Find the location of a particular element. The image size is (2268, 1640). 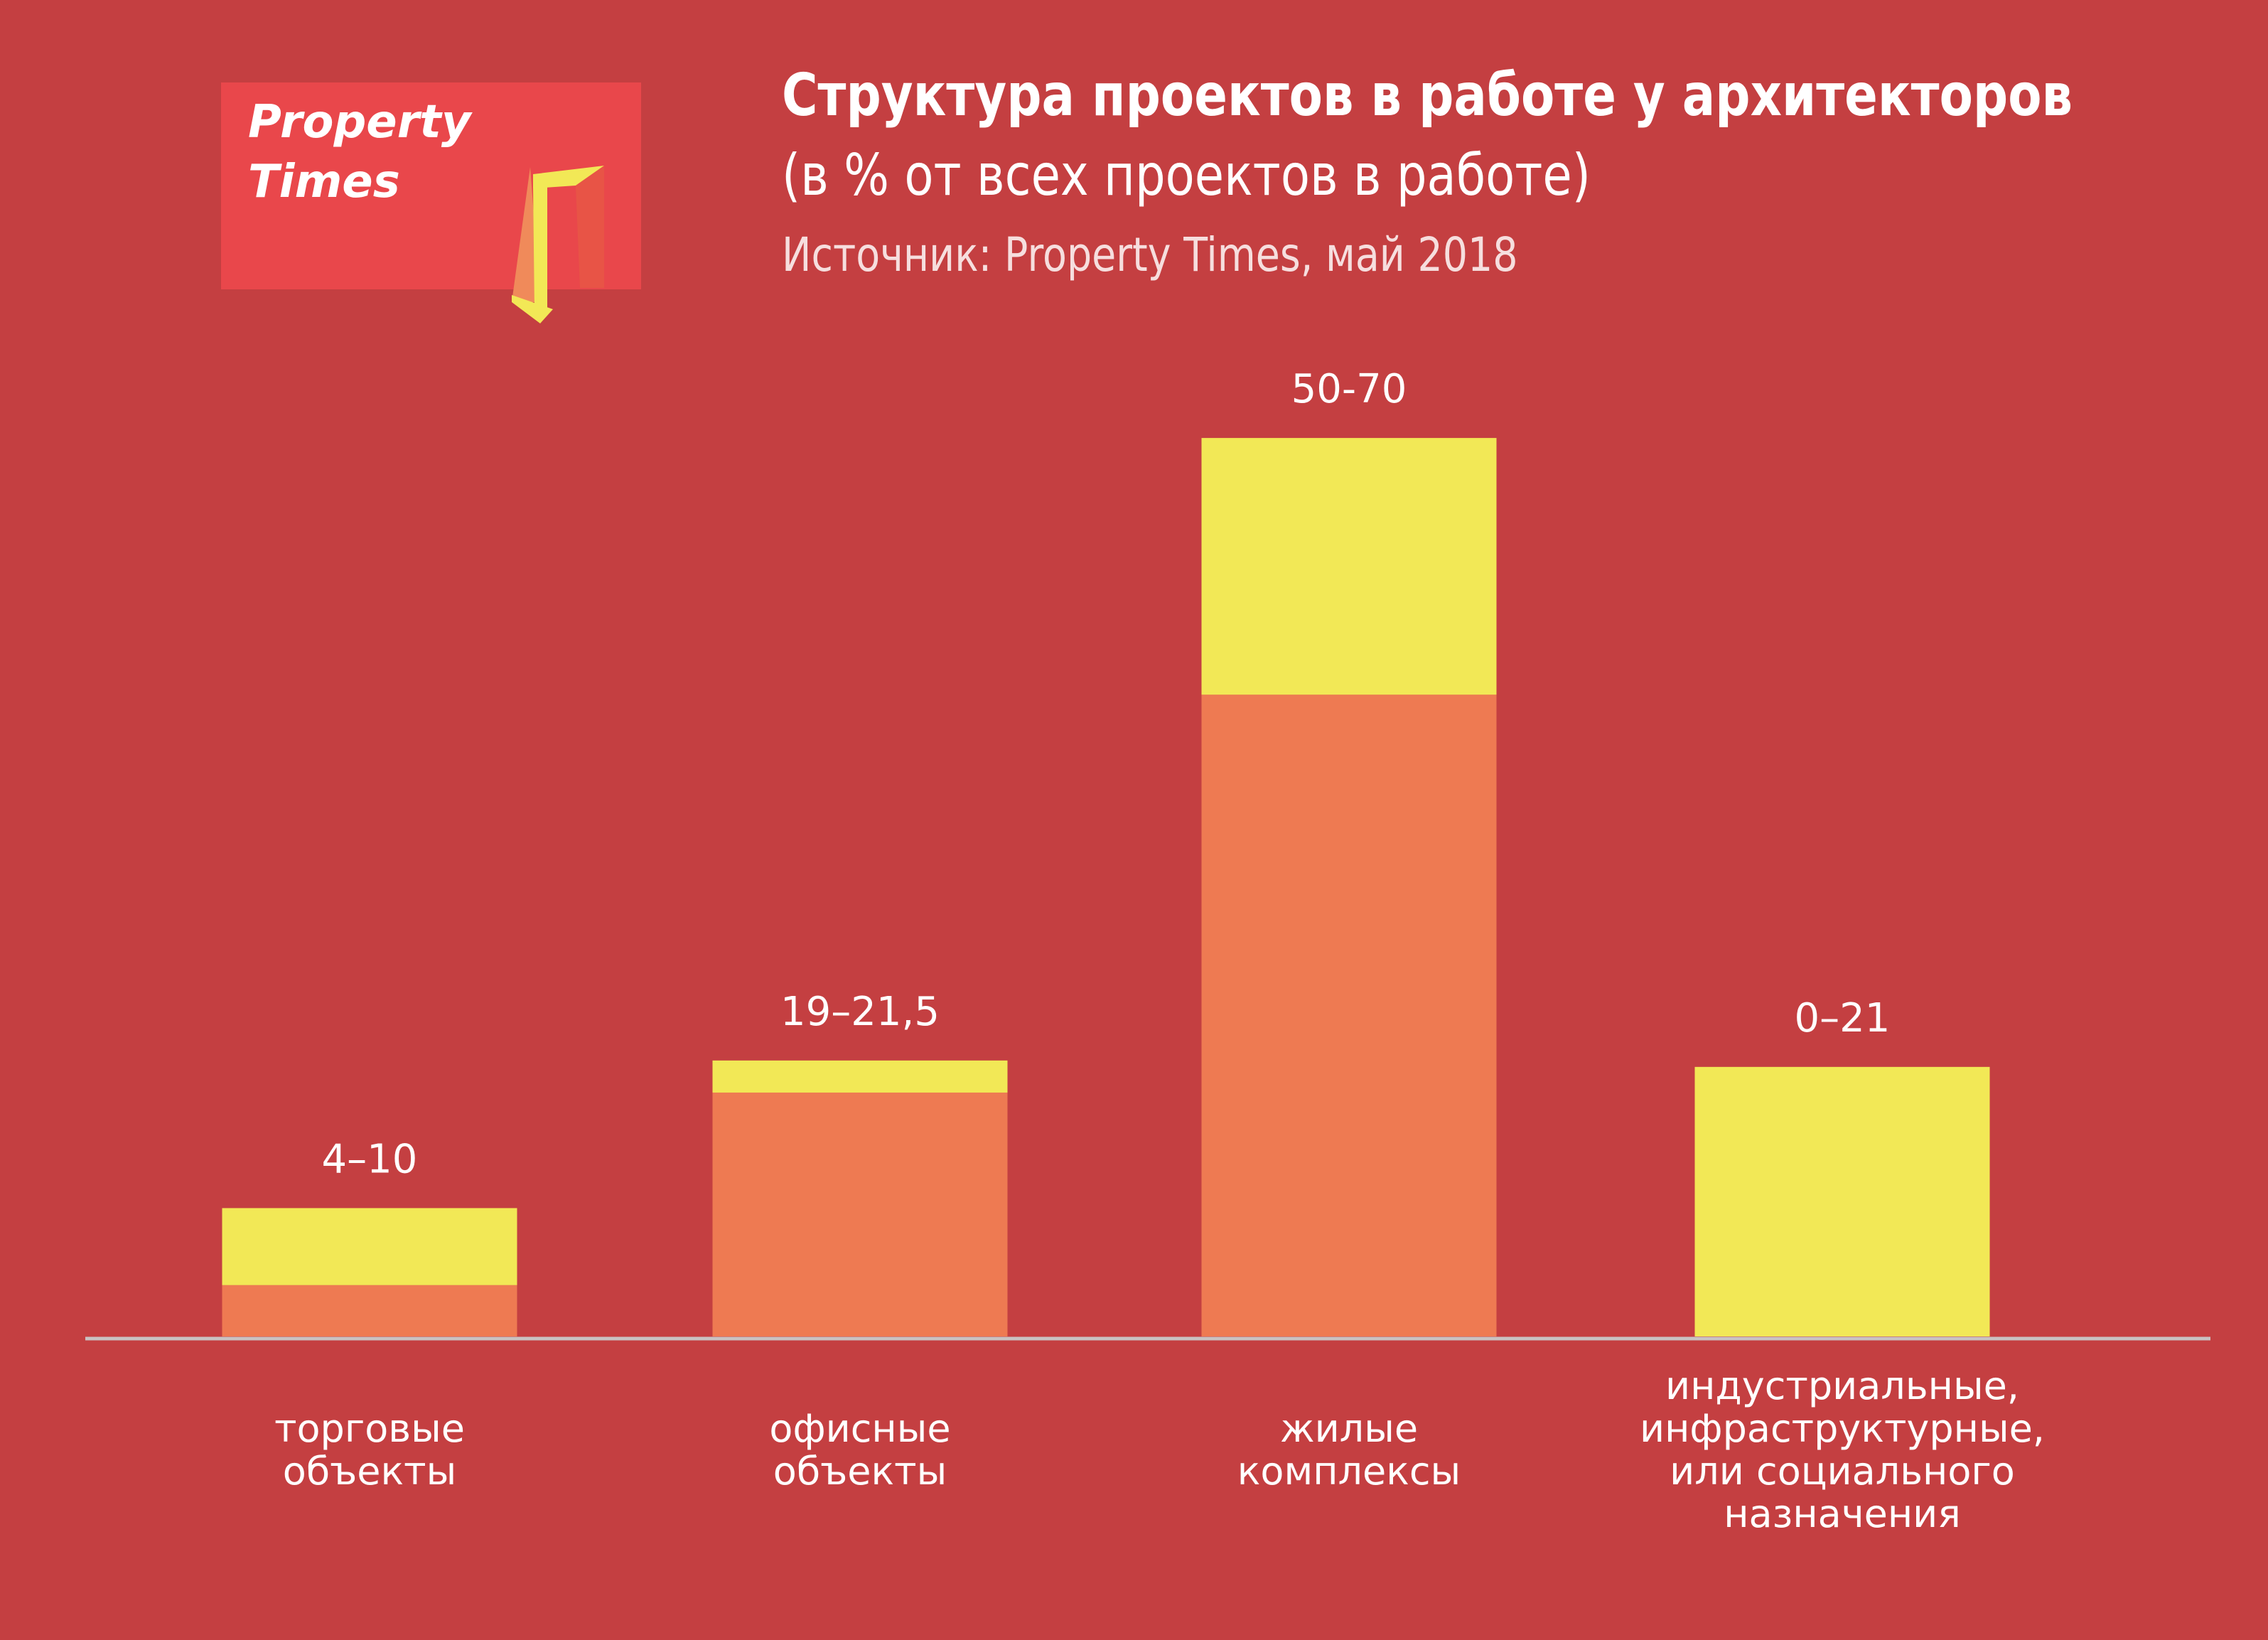

logo-mark-icon is located at coordinates (558, 244).